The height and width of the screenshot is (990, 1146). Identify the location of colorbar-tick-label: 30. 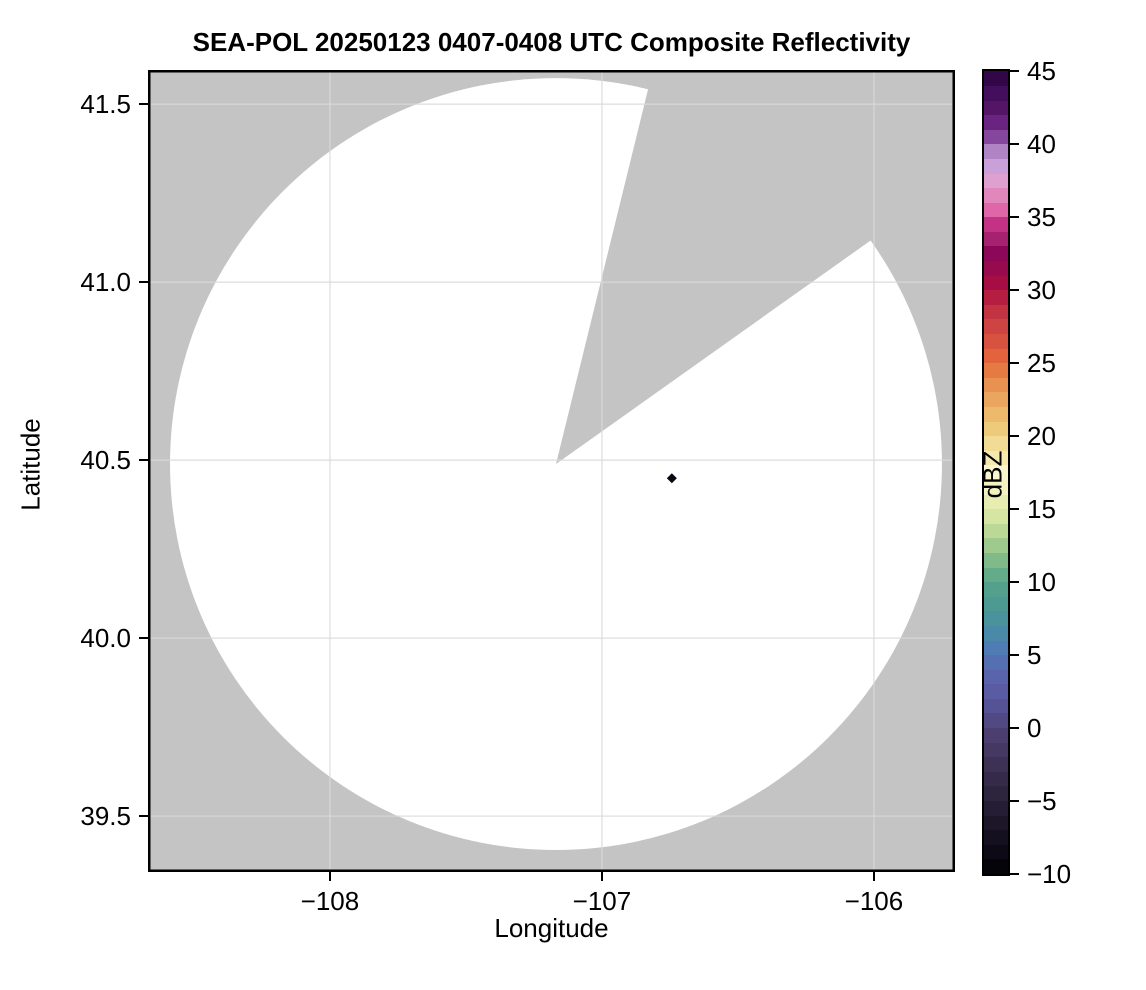
(1041, 290).